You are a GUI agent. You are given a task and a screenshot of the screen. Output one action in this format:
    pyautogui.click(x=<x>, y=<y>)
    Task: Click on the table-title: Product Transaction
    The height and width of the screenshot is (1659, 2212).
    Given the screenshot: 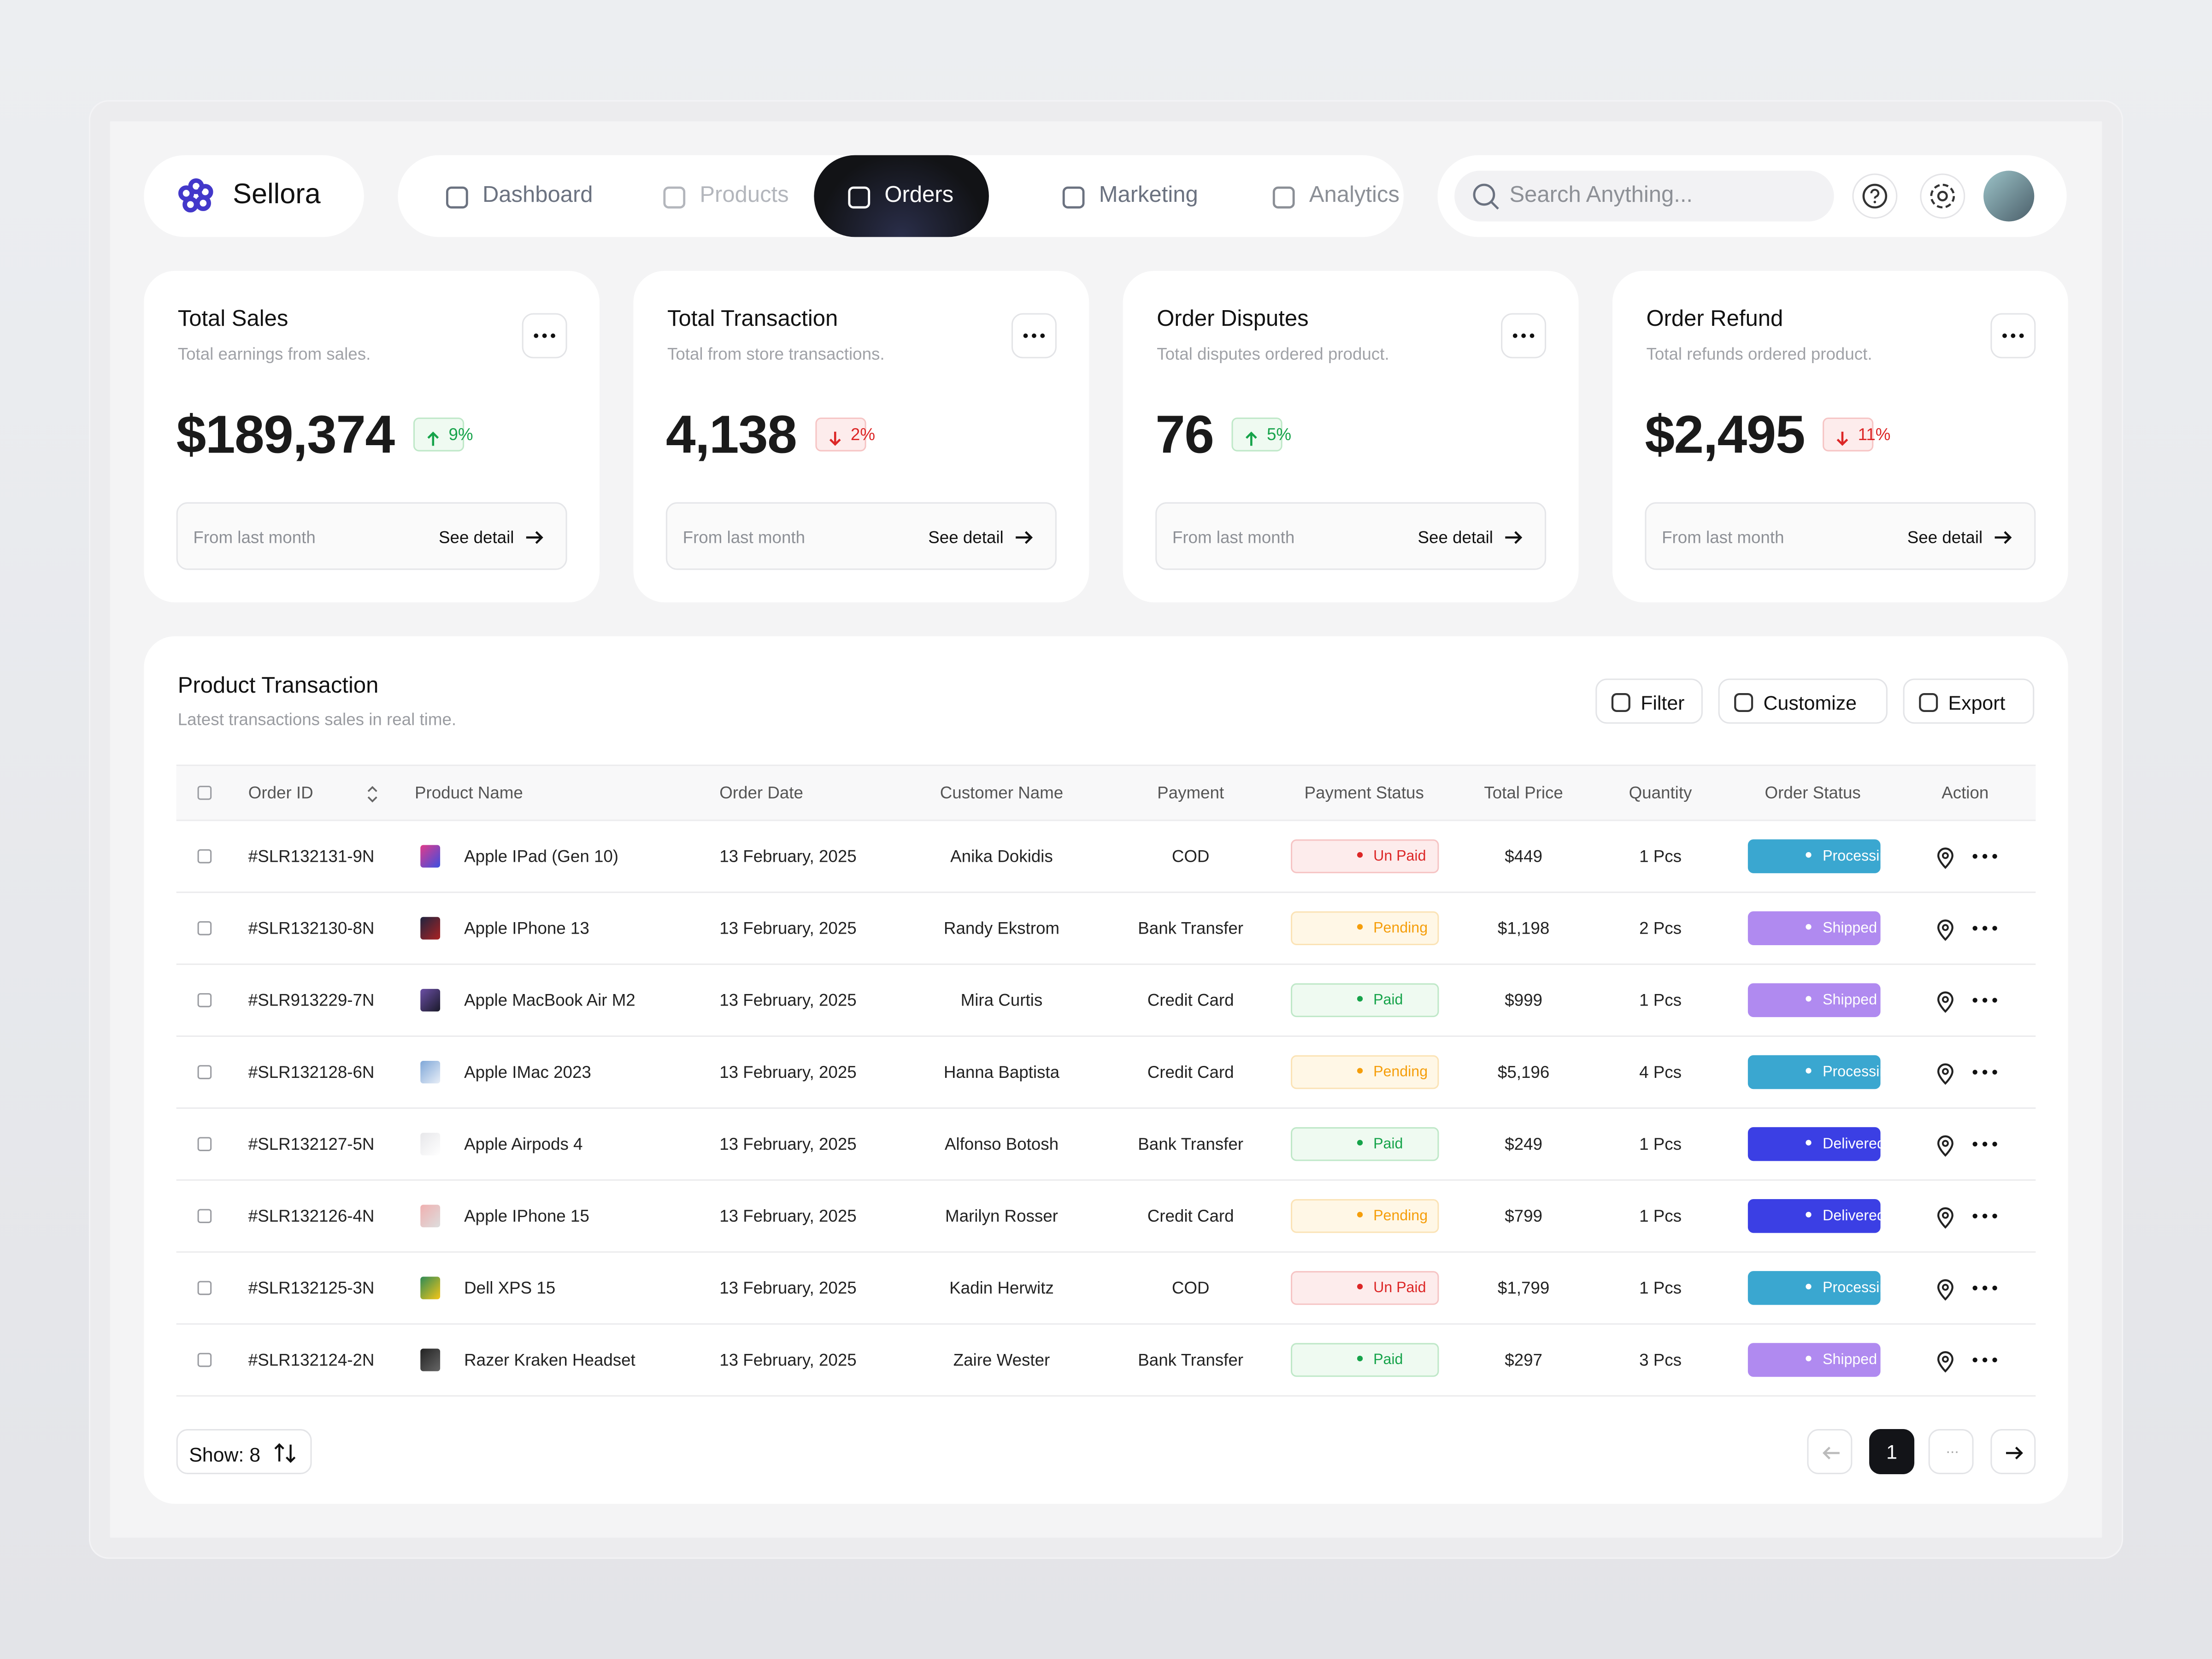 What is the action you would take?
    pyautogui.click(x=278, y=686)
    